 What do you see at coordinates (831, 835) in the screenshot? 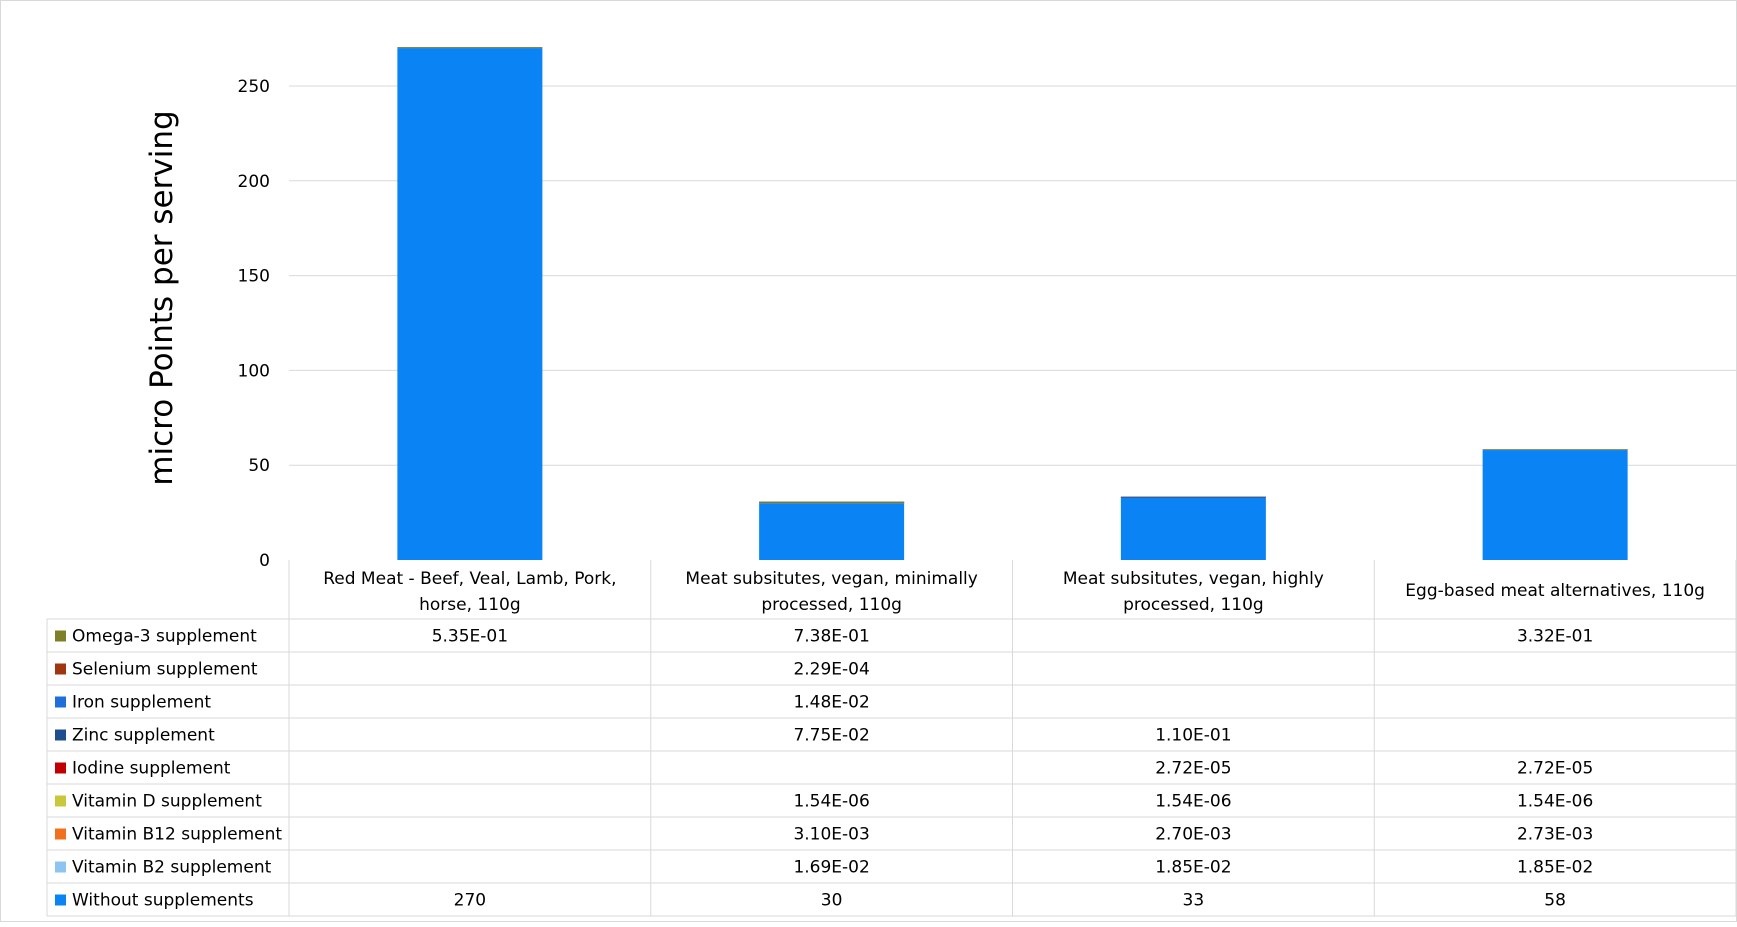
I see `data-label: 3.10E-03` at bounding box center [831, 835].